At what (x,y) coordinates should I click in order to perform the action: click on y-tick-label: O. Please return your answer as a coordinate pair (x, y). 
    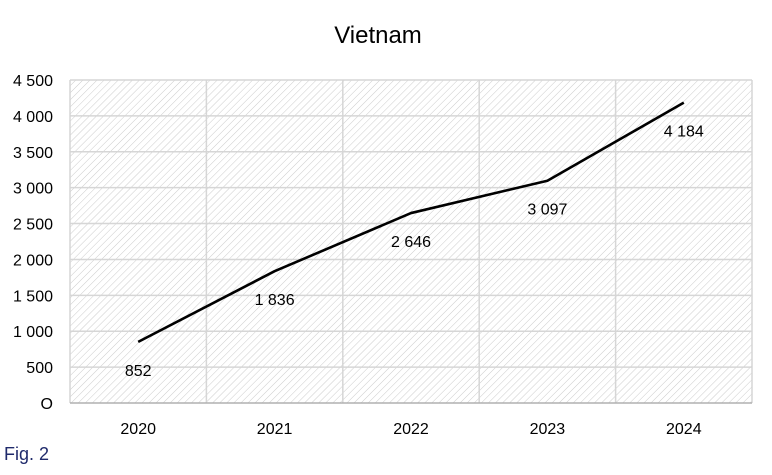
    Looking at the image, I should click on (47, 404).